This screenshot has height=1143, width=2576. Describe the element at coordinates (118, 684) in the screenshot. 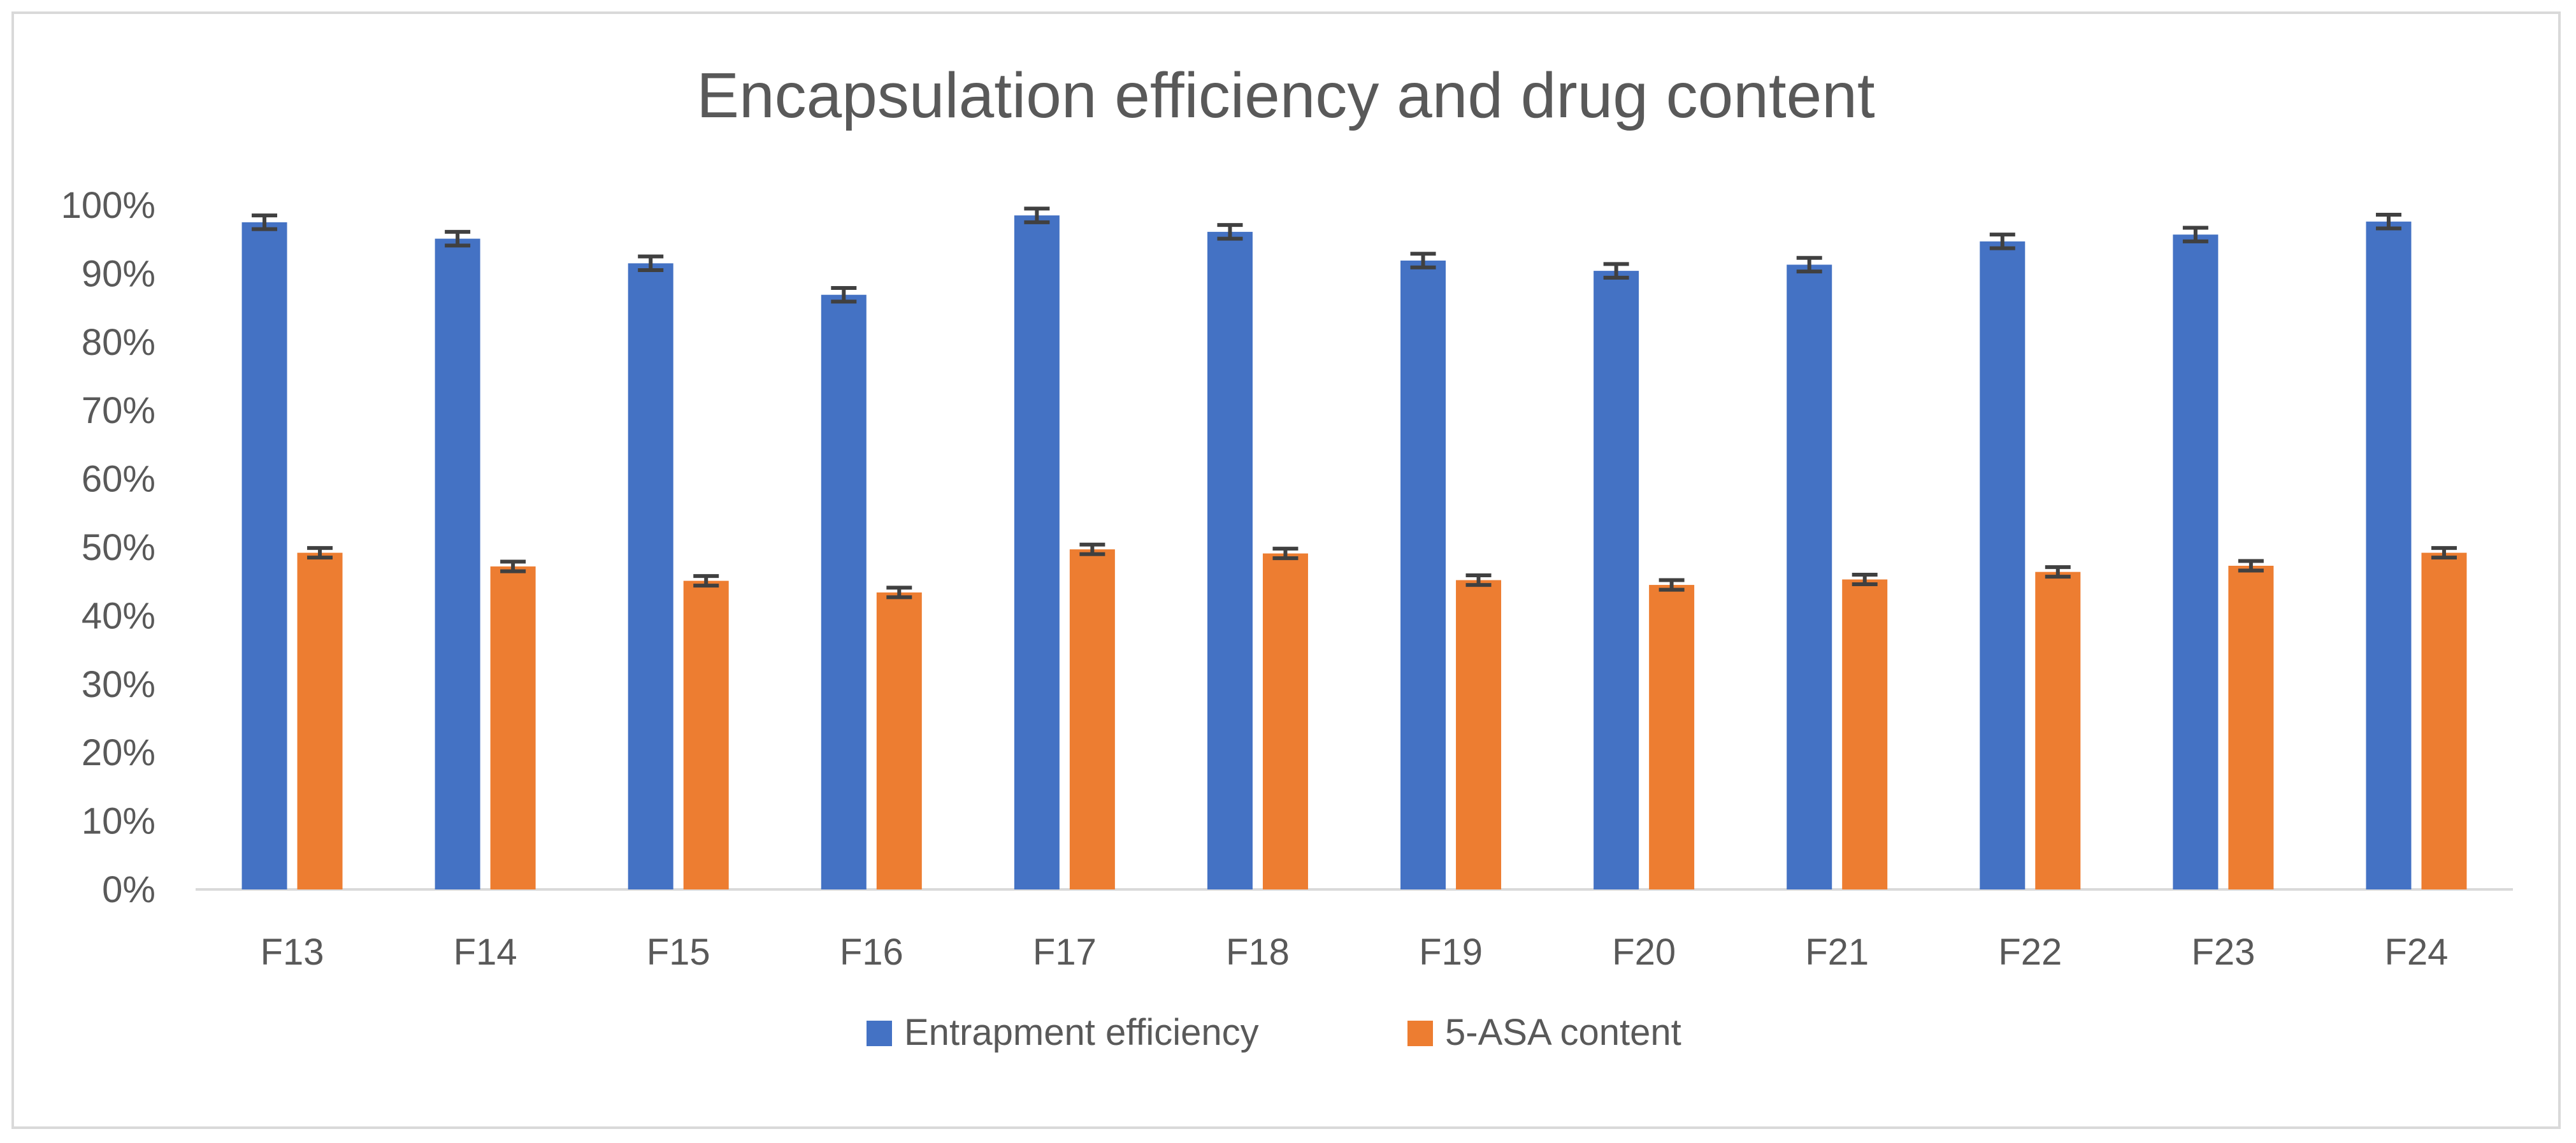

I see `y-tick-label: 30%` at that location.